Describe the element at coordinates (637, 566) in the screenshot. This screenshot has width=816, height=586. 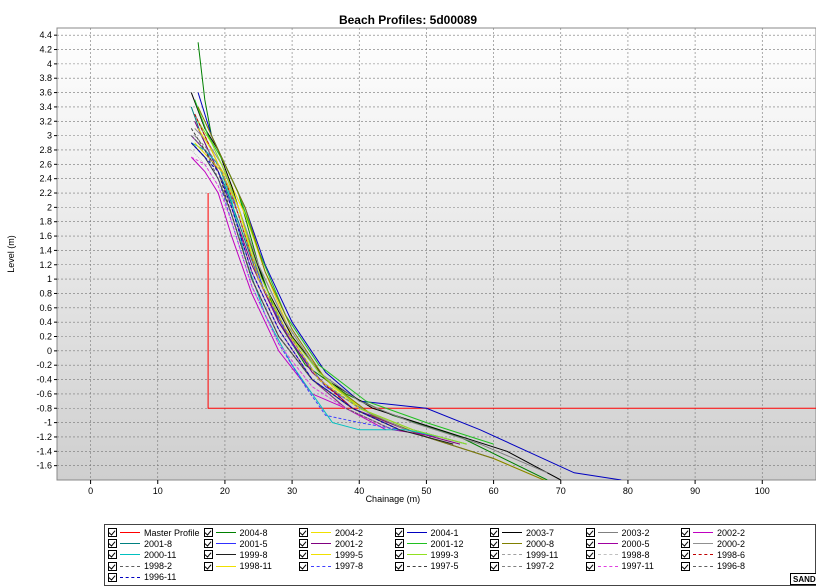
I see `legend-label: 1997-11` at that location.